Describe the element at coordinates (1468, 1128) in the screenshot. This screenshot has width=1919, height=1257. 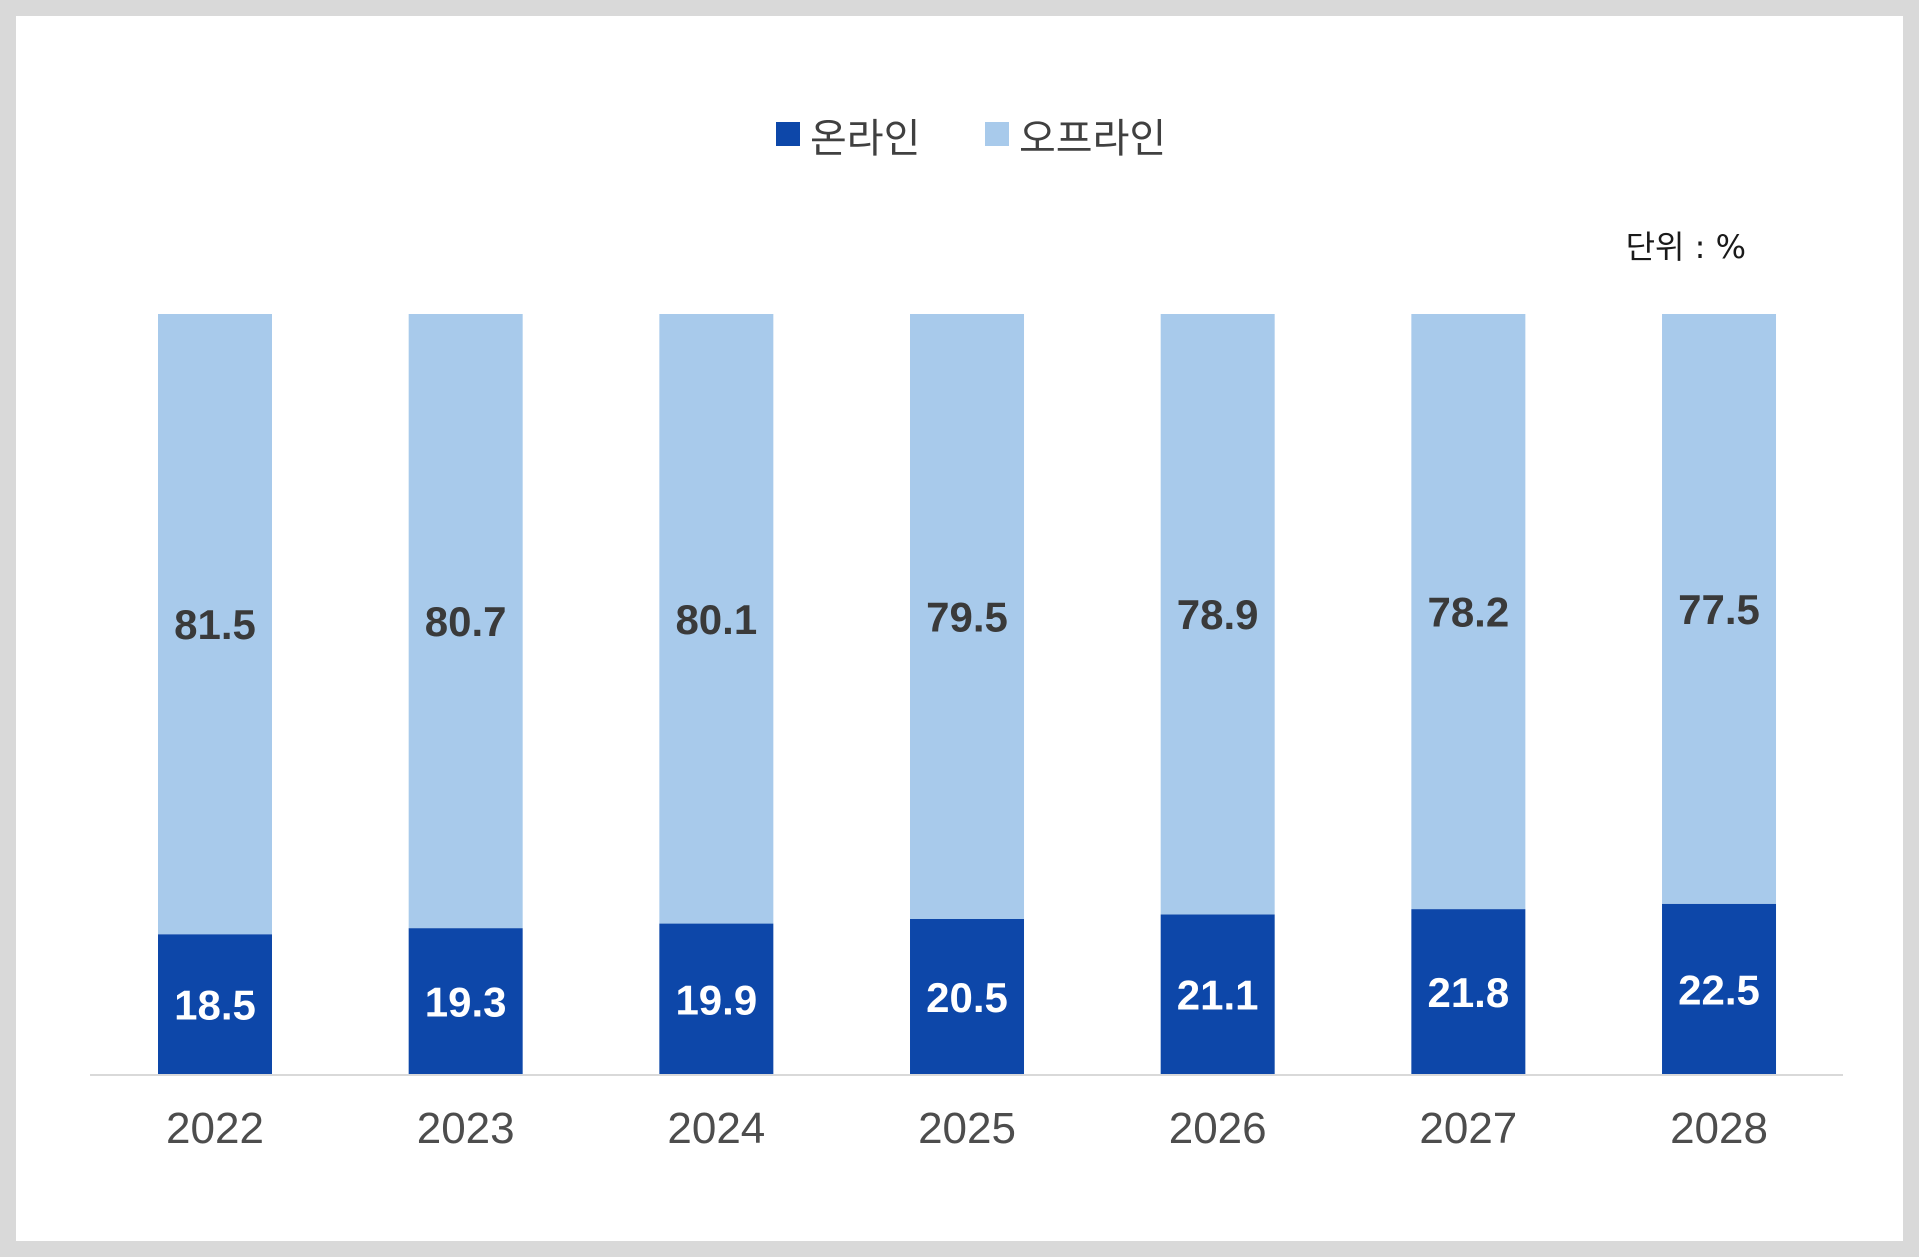
I see `x-tick-label-2027: 2027` at that location.